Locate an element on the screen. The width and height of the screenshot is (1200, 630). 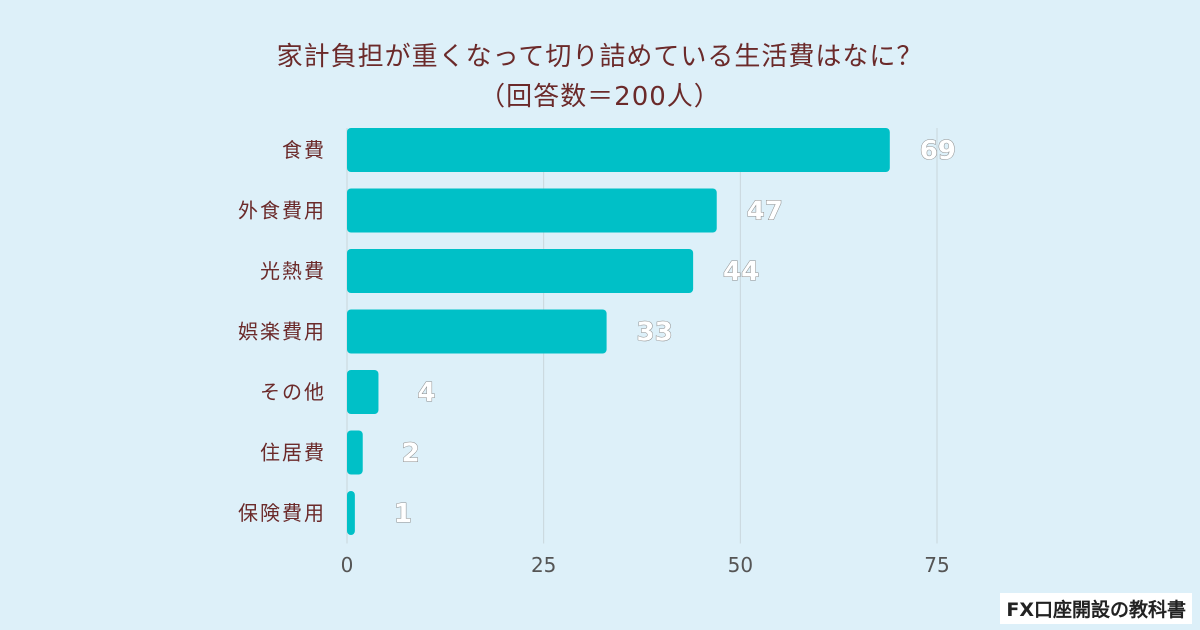
category-label: 食費 is located at coordinates (304, 150).